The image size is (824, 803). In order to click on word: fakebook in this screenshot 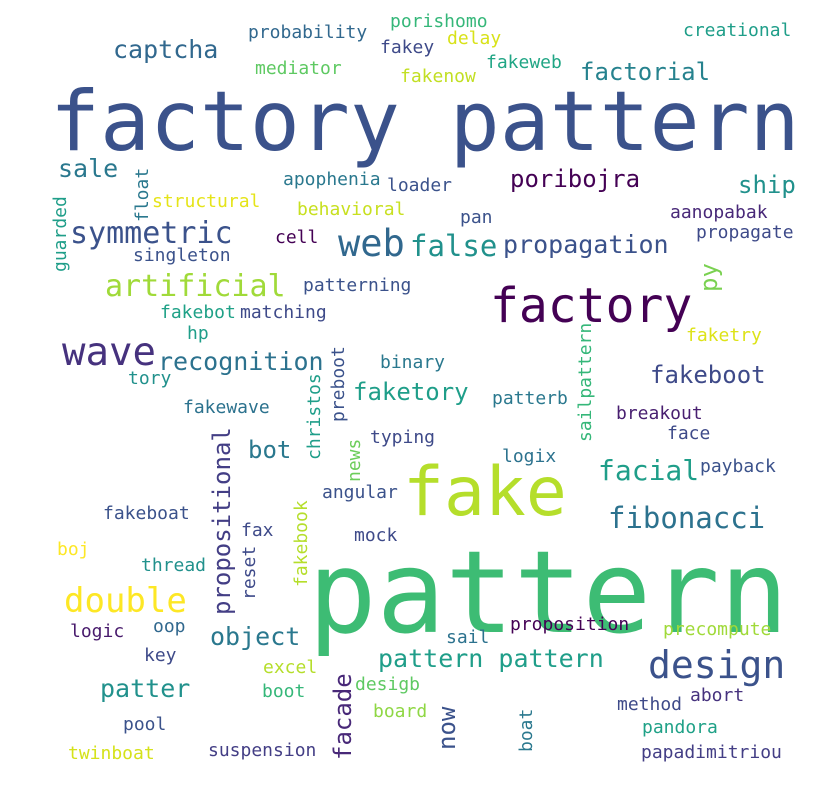, I will do `click(301, 543)`.